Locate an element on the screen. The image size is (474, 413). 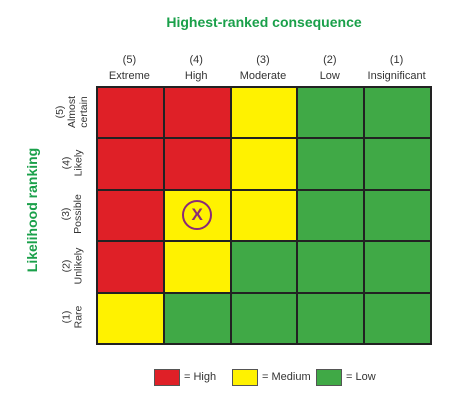
row-number: (2) is located at coordinates (65, 266).